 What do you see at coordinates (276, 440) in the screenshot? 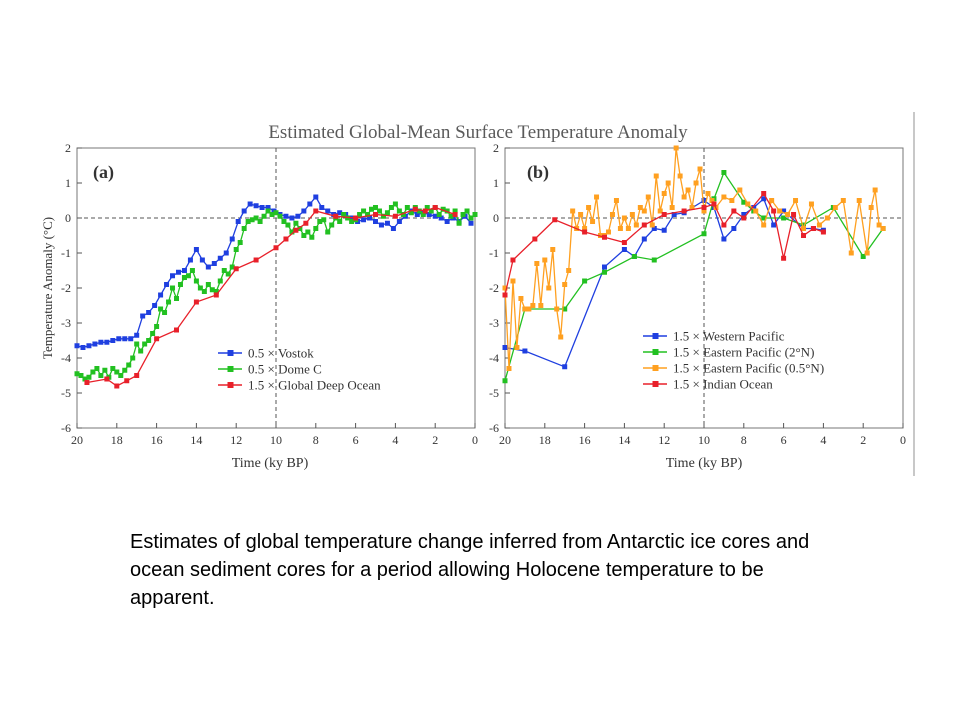
I see `panel-a-x-tick-label: 10` at bounding box center [276, 440].